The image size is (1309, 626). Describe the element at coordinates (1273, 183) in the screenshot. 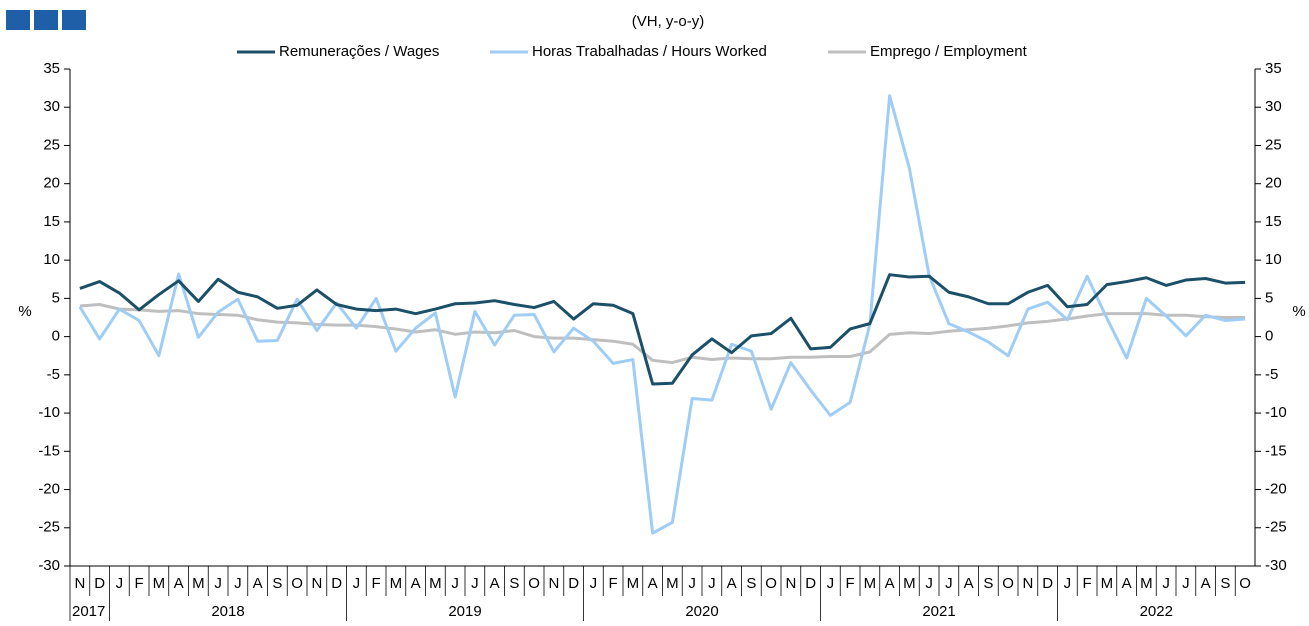

I see `y2-tick-label: 20` at that location.